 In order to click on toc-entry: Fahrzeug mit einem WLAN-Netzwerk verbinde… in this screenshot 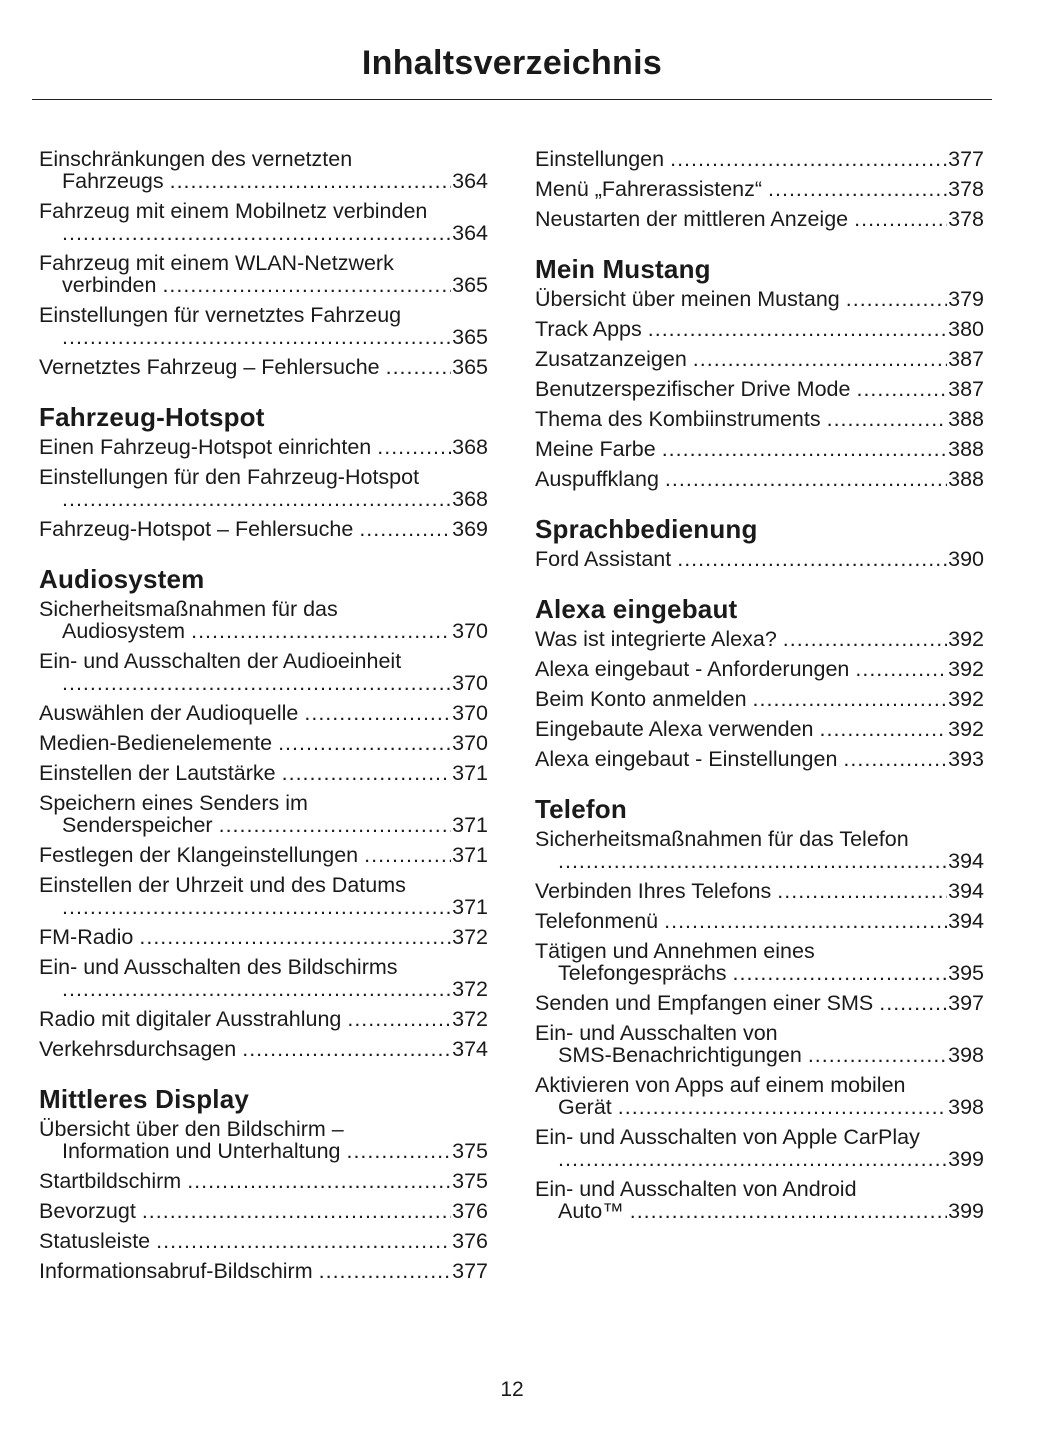, I will do `click(263, 274)`.